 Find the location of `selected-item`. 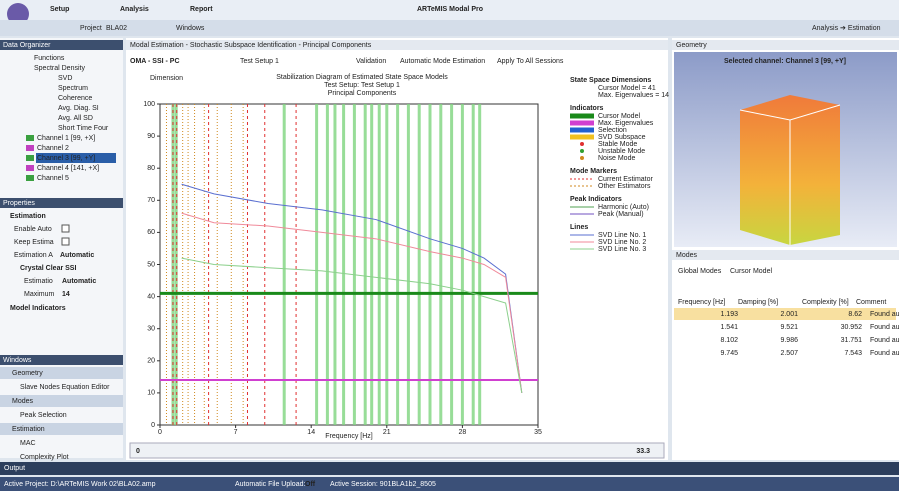

selected-item is located at coordinates (76, 158).